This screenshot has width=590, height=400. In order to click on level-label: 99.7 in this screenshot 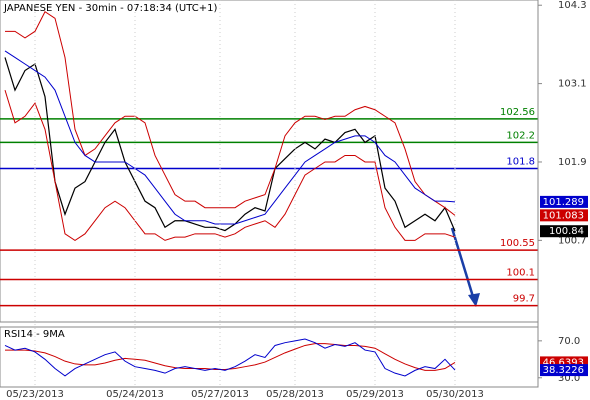, I will do `click(524, 299)`.